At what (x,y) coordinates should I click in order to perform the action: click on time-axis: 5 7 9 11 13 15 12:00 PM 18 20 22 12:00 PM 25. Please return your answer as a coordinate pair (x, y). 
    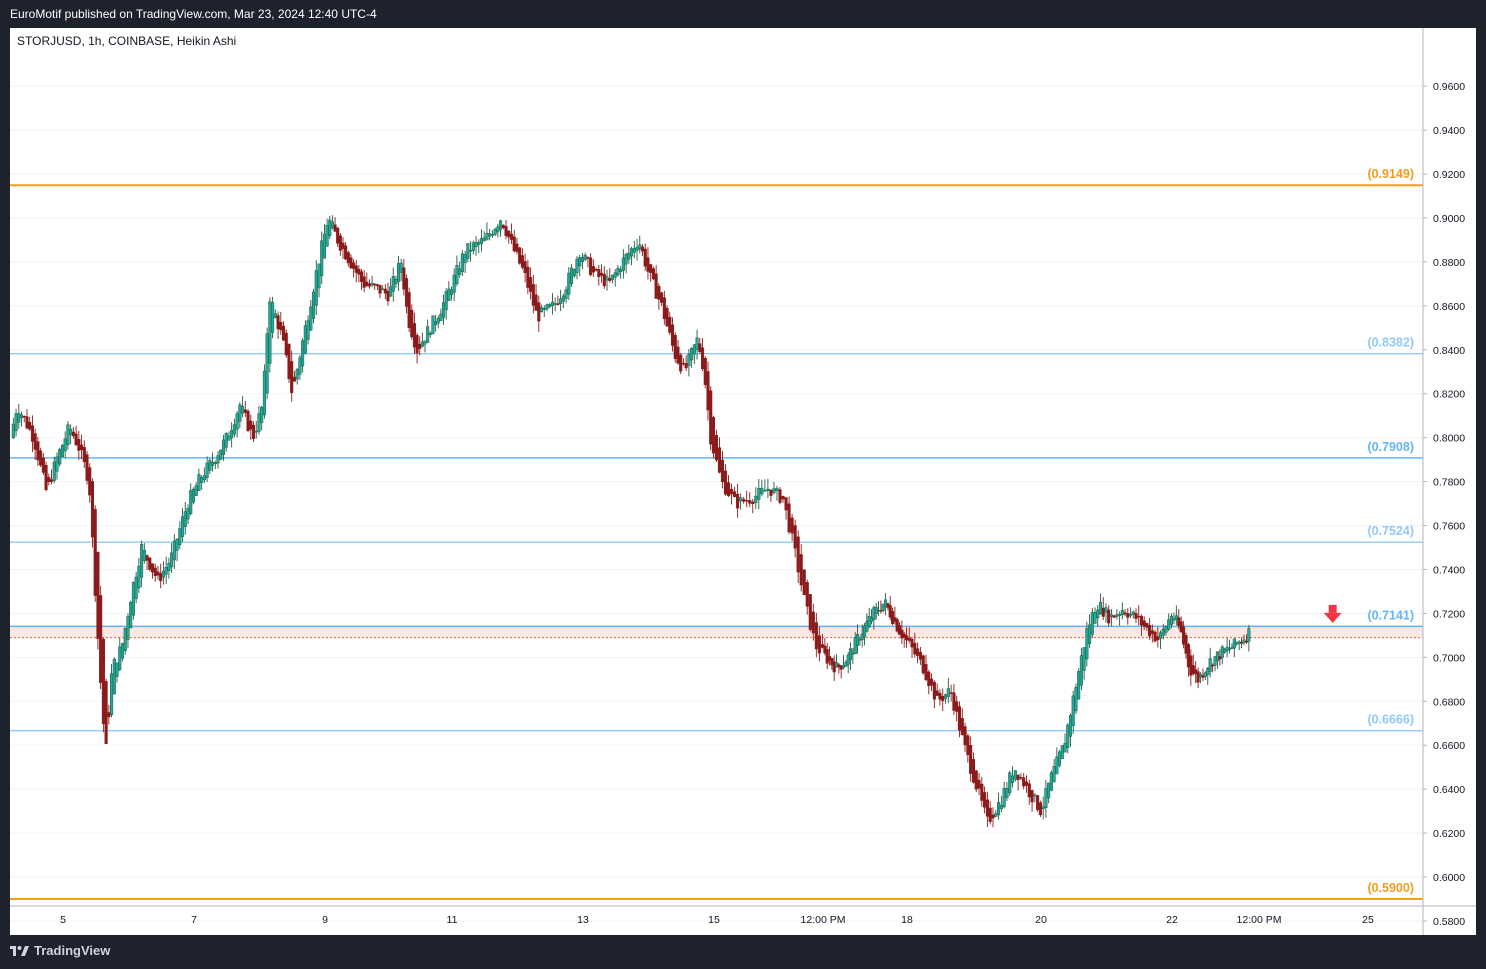
    Looking at the image, I should click on (717, 920).